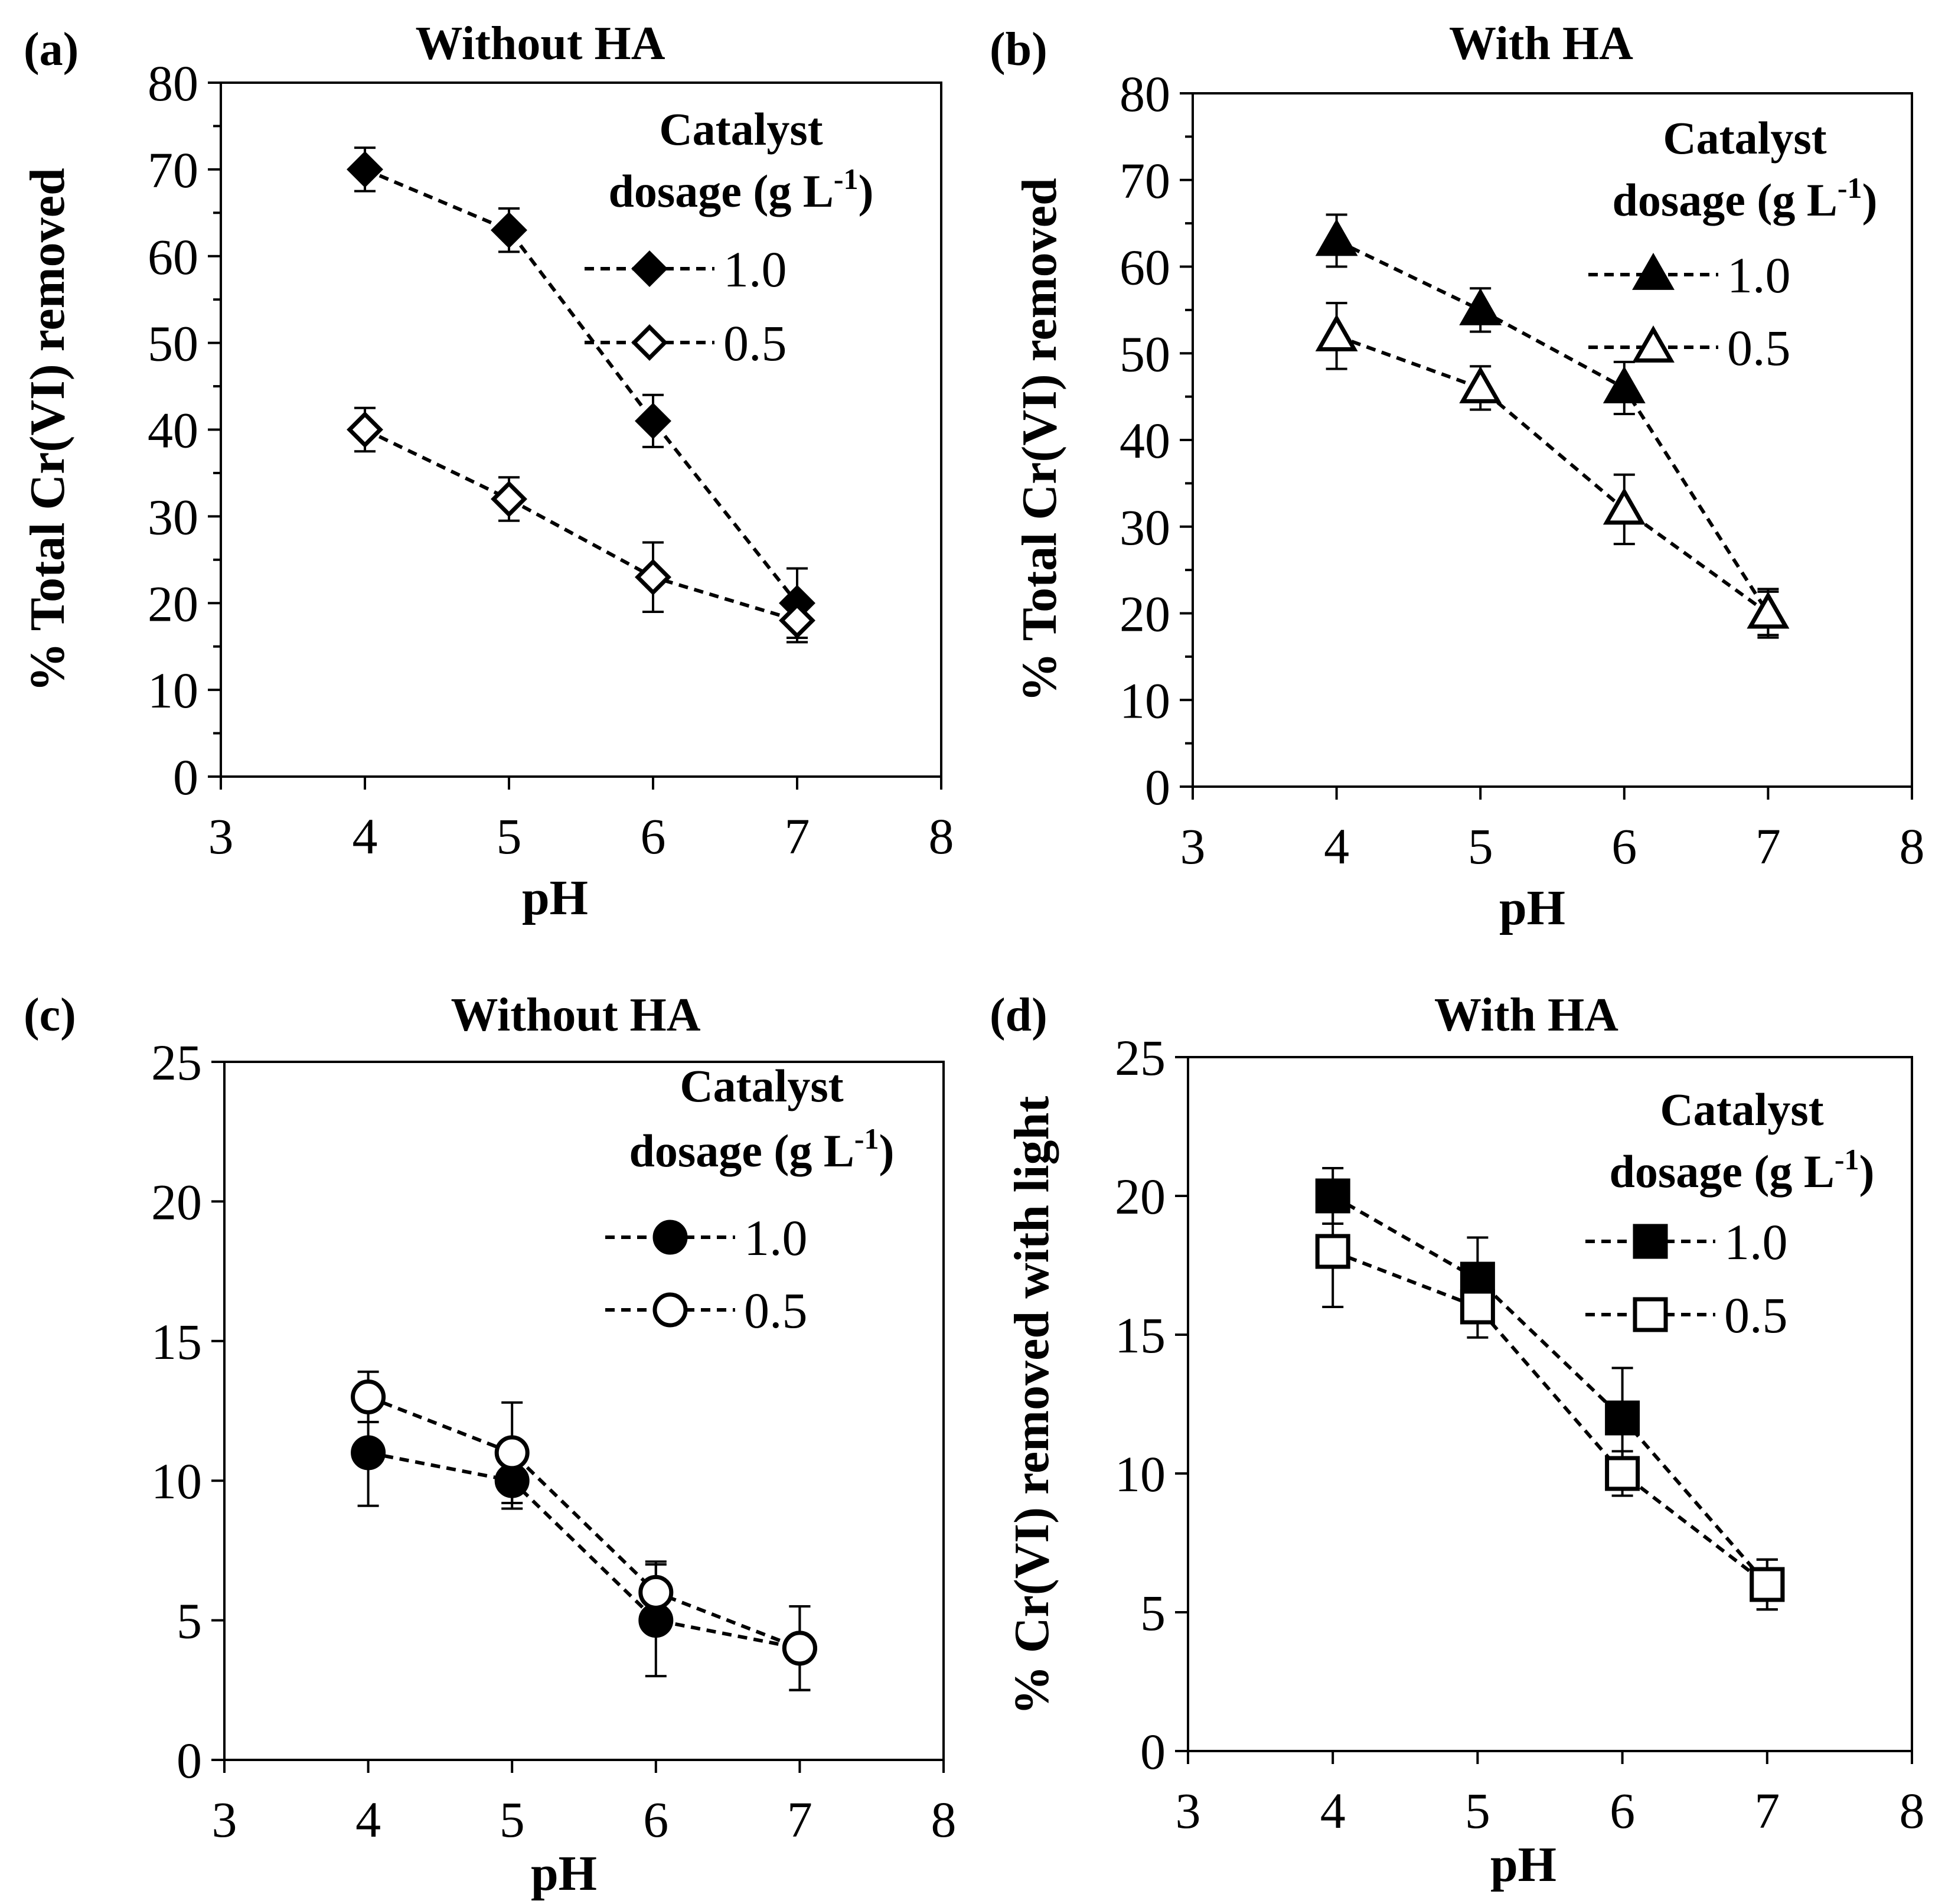 The height and width of the screenshot is (1904, 1945). Describe the element at coordinates (1759, 275) in the screenshot. I see `legend-entry-label: 1.0` at that location.